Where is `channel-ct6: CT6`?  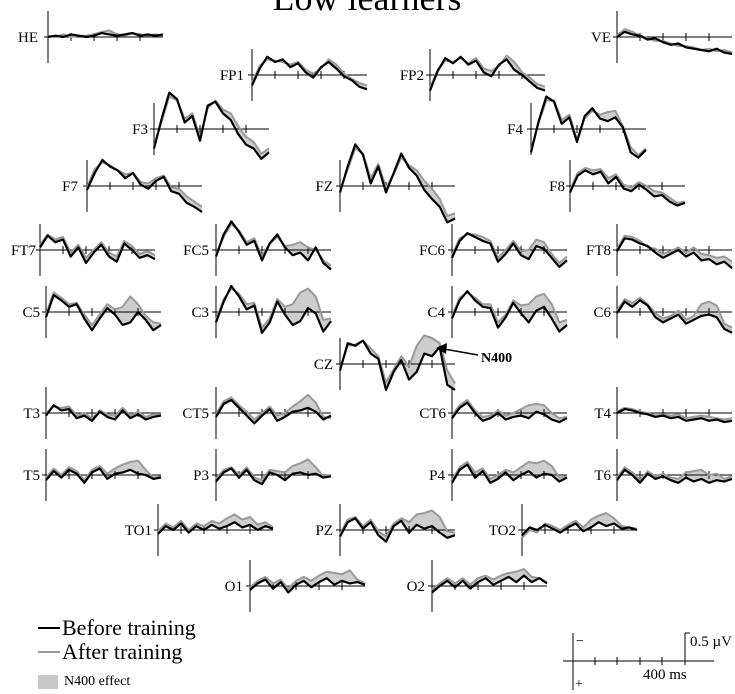 channel-ct6: CT6 is located at coordinates (493, 413).